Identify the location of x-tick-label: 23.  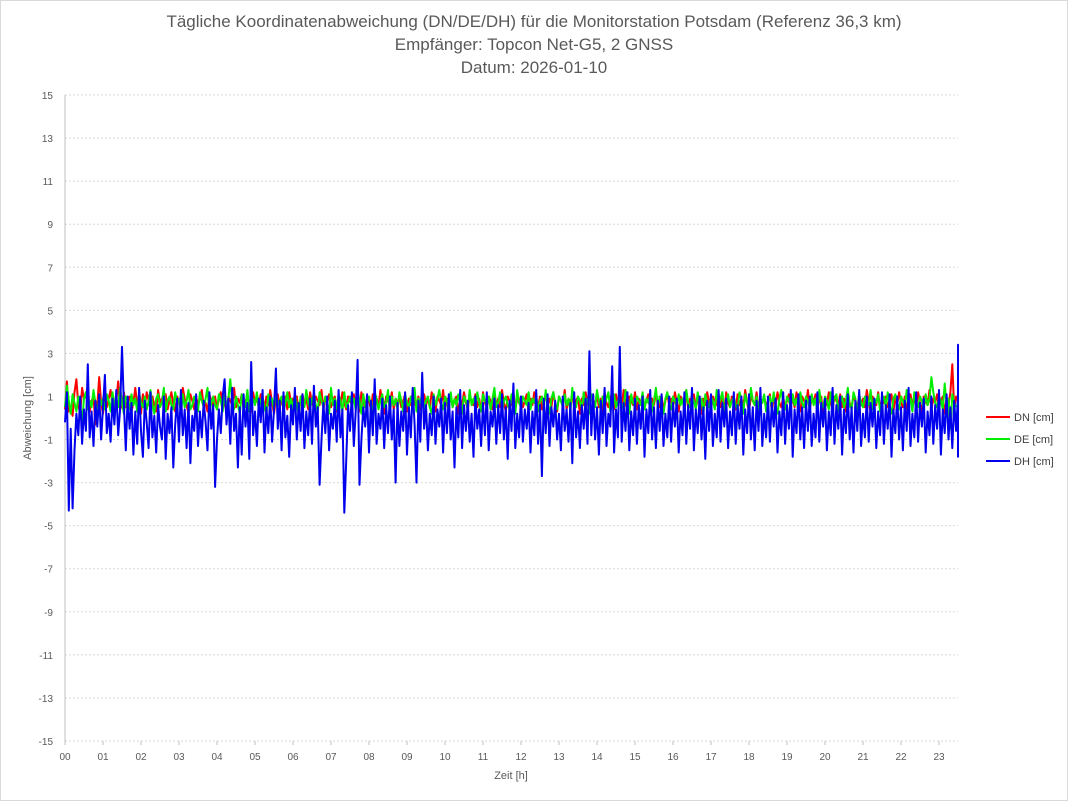
(939, 757).